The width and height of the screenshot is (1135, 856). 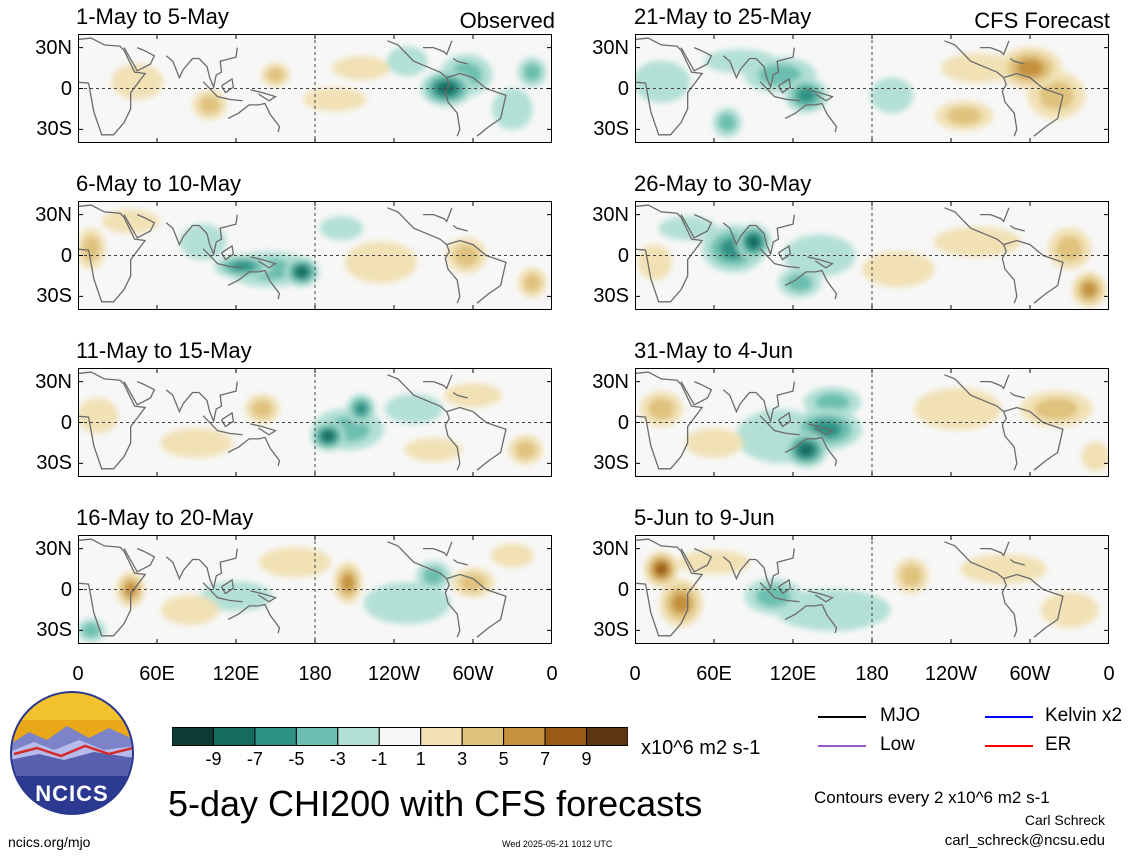 I want to click on panel-title-8: 5-Jun to 9-Jun, so click(x=704, y=517).